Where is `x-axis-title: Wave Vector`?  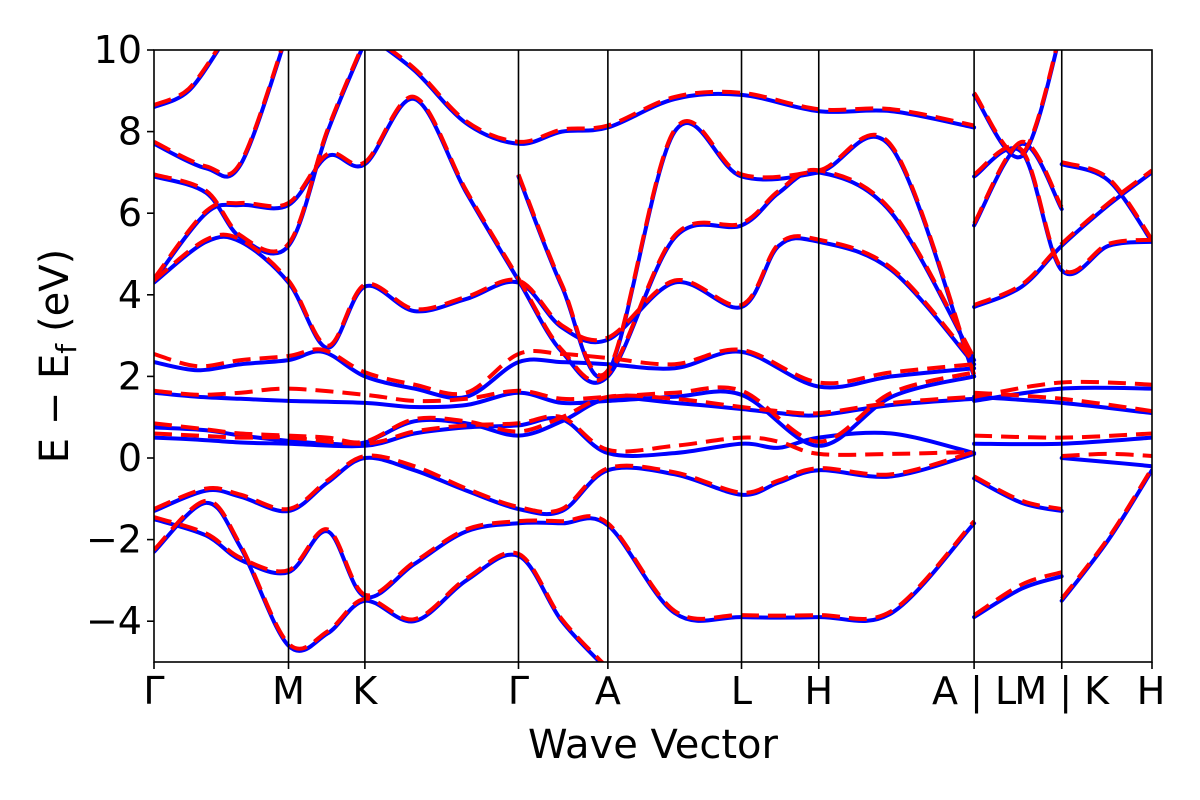
x-axis-title: Wave Vector is located at coordinates (653, 745).